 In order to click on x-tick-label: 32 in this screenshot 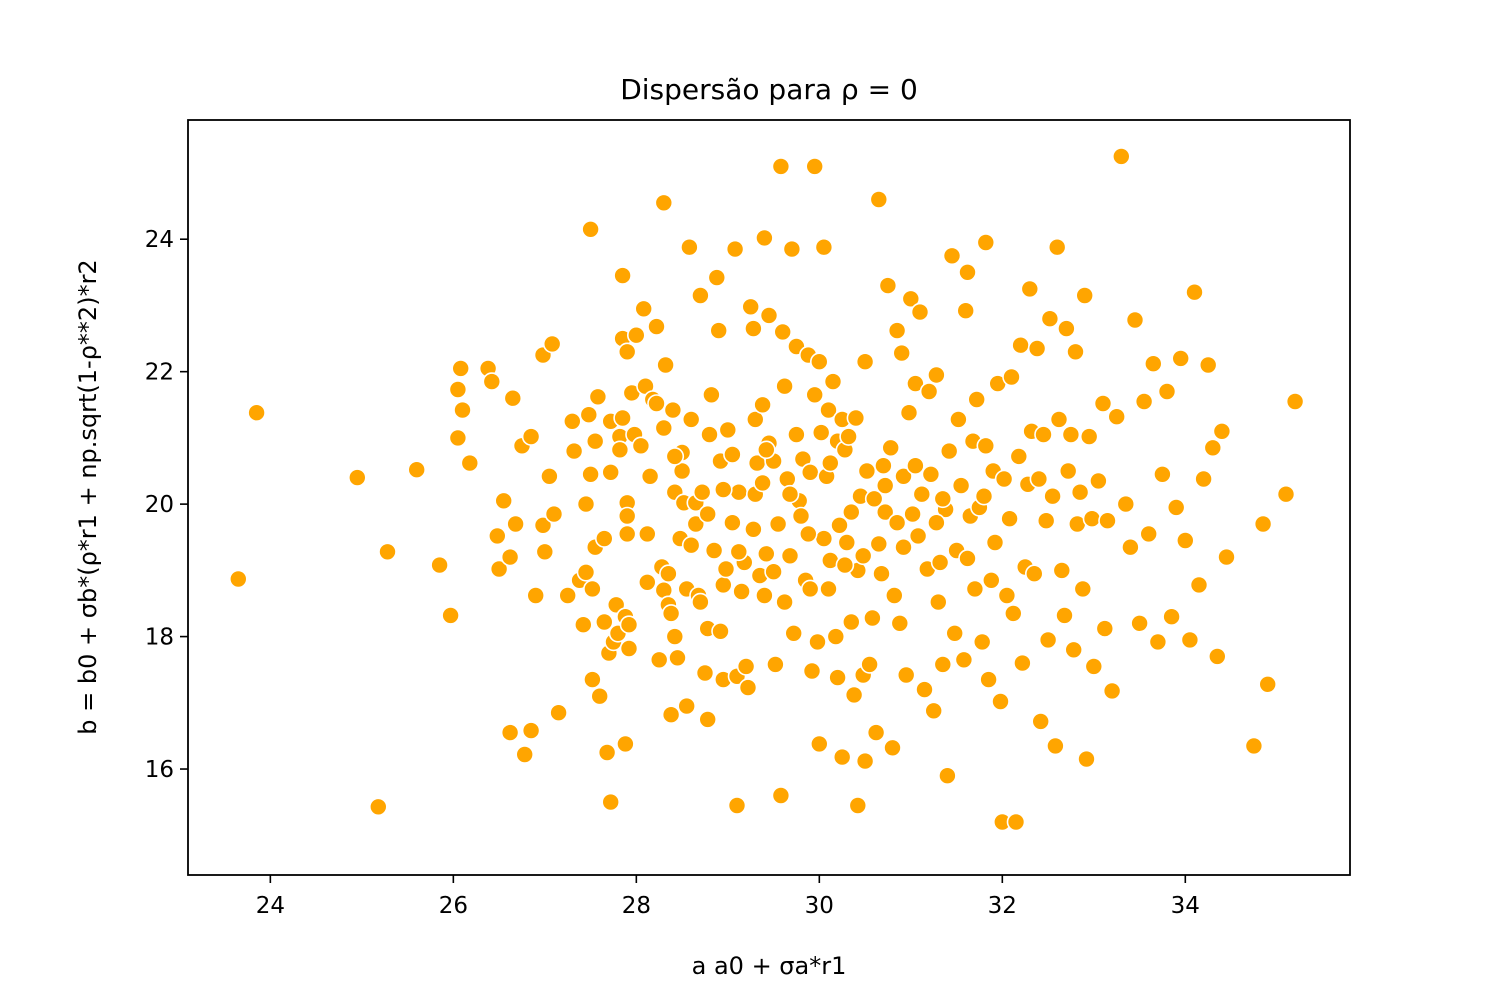, I will do `click(1002, 906)`.